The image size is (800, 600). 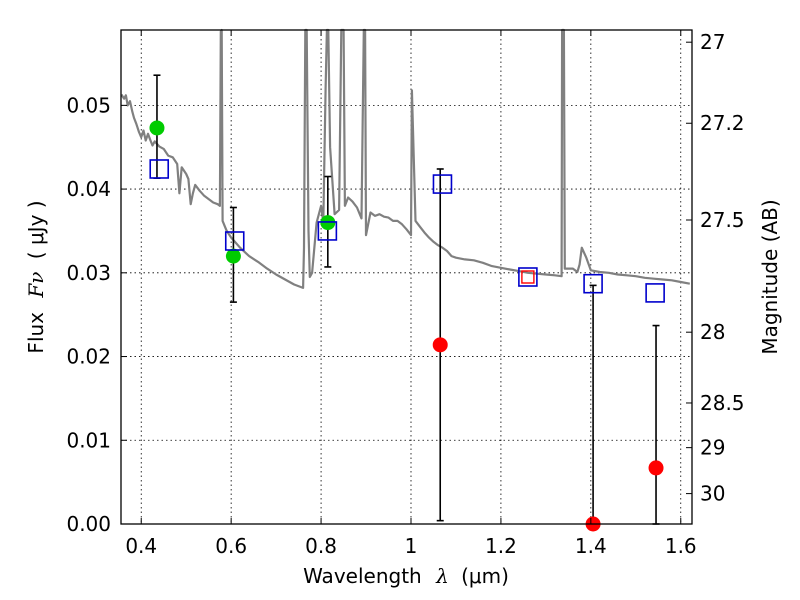 I want to click on y-tick-labels: 0.00 0.01 0.02 0.03 0.04 0.05, so click(x=88, y=314).